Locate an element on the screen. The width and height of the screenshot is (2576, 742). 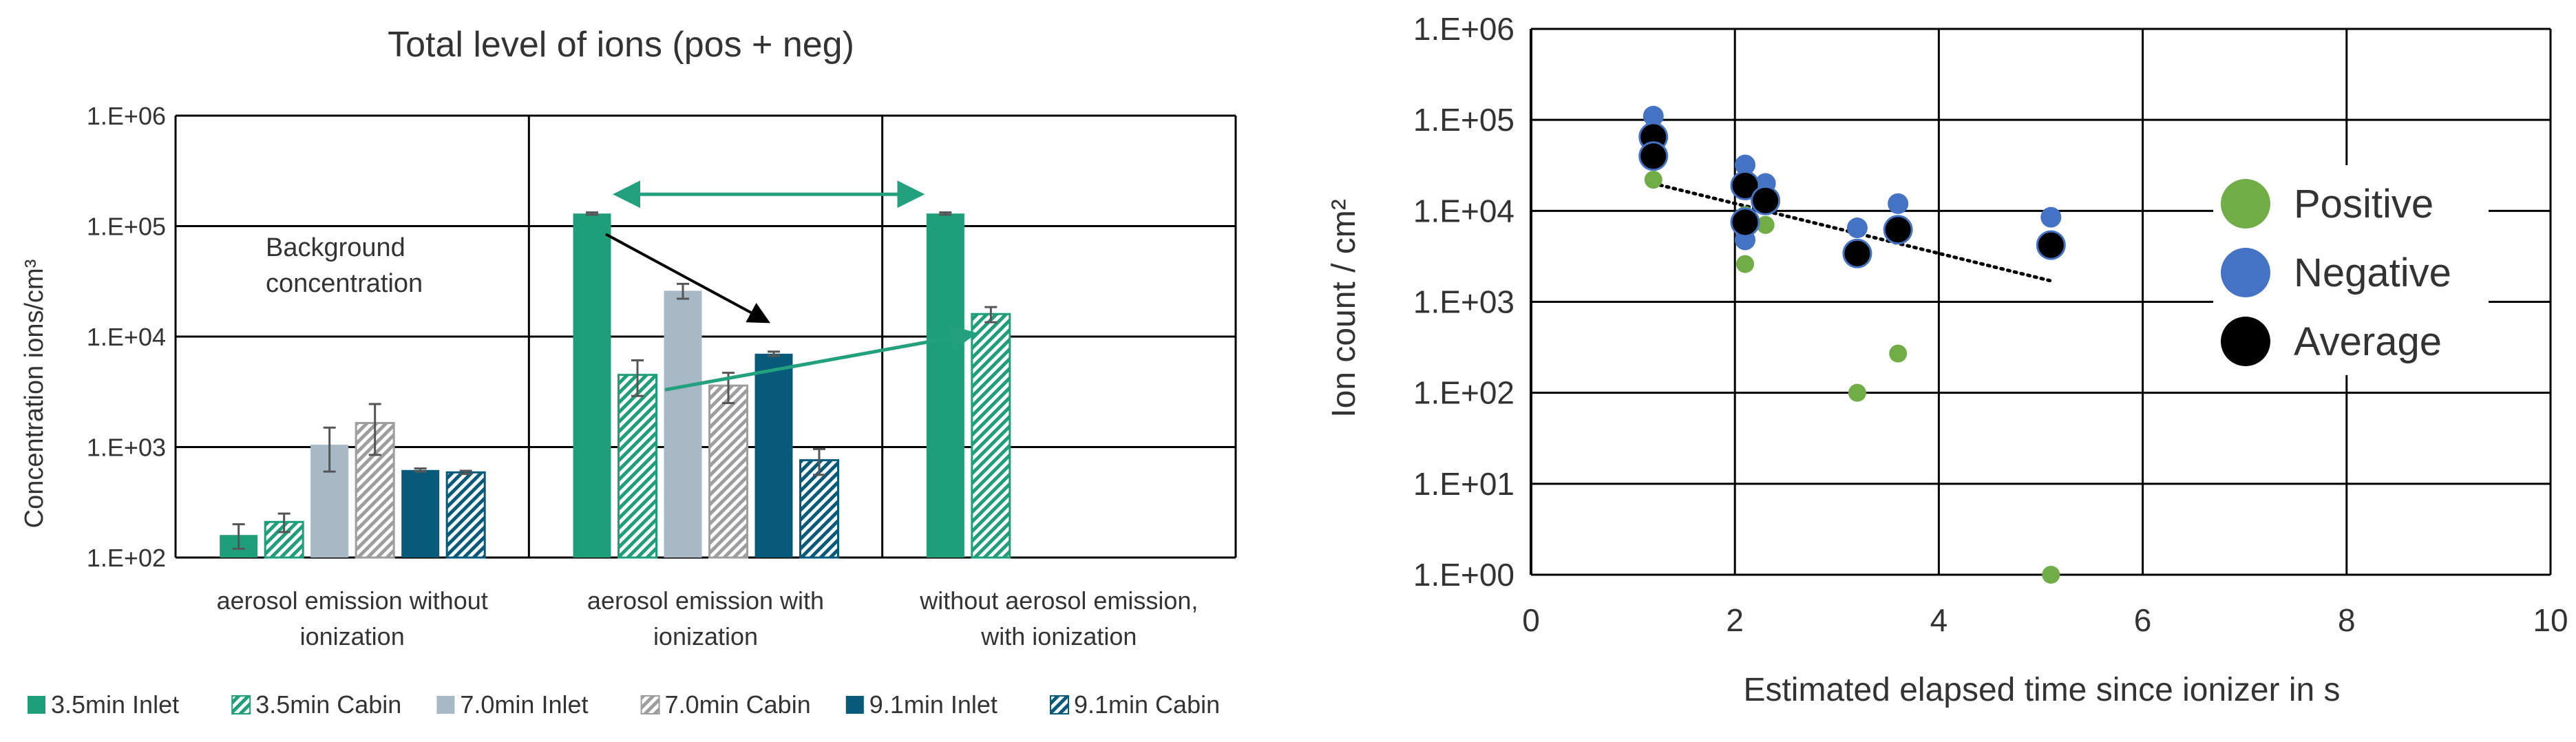
bar-category-label: with ionization is located at coordinates (1058, 636).